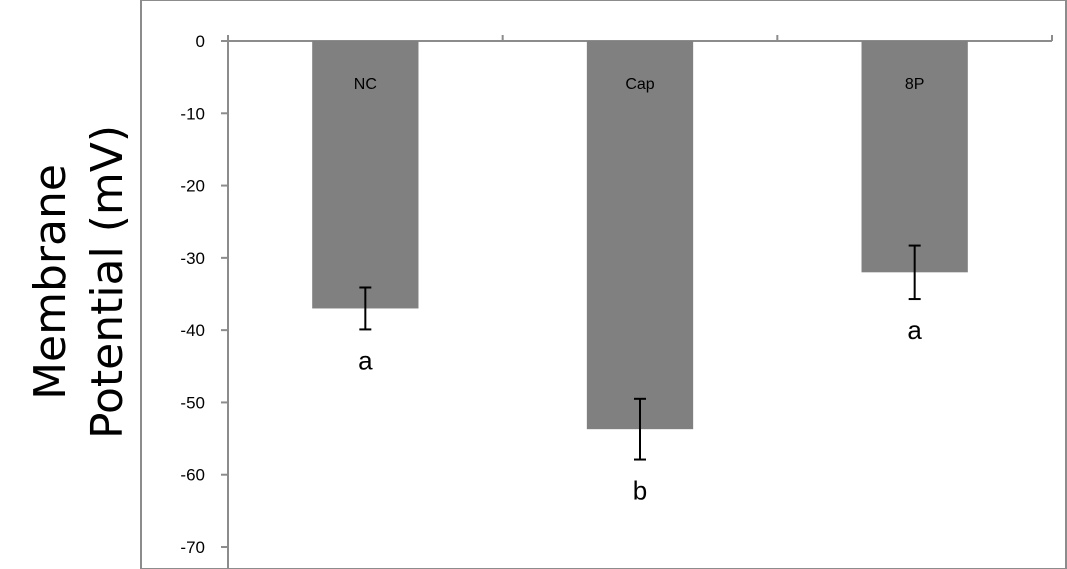  Describe the element at coordinates (192, 330) in the screenshot. I see `y-tick-label: -40` at that location.